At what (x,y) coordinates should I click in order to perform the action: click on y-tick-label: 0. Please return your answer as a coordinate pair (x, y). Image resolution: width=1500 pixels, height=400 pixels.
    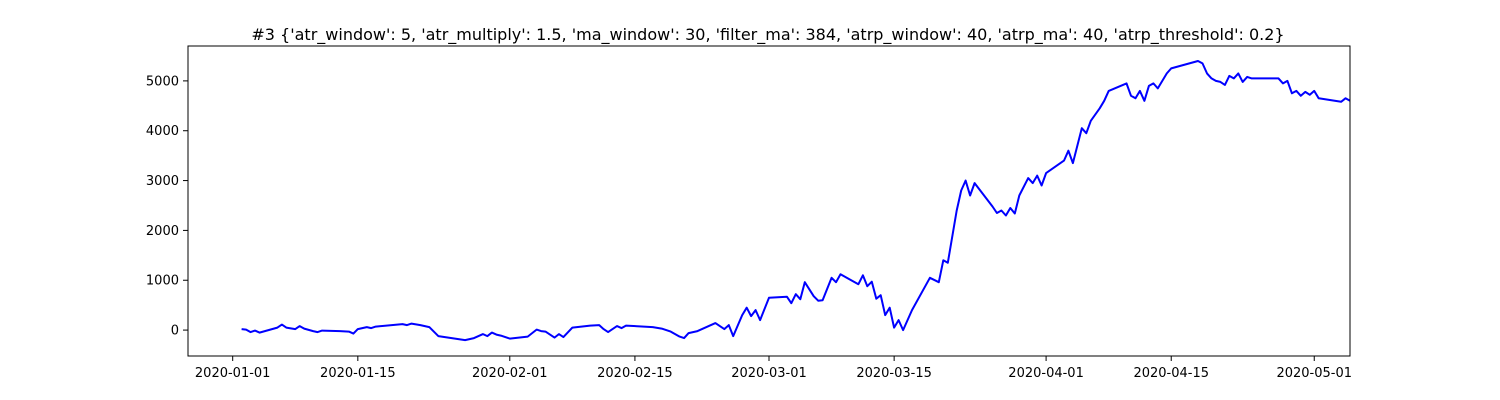
    Looking at the image, I should click on (175, 331).